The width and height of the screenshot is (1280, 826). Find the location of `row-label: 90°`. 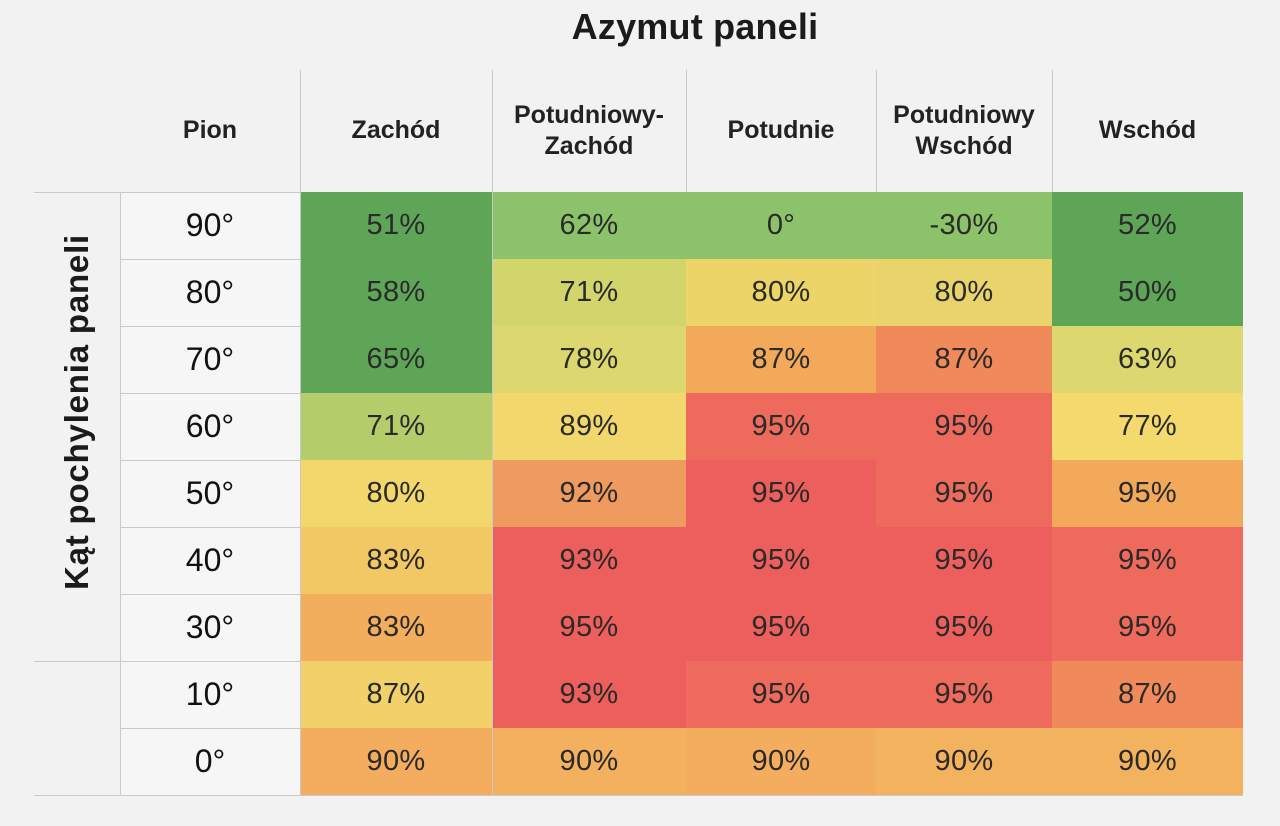

row-label: 90° is located at coordinates (210, 225).